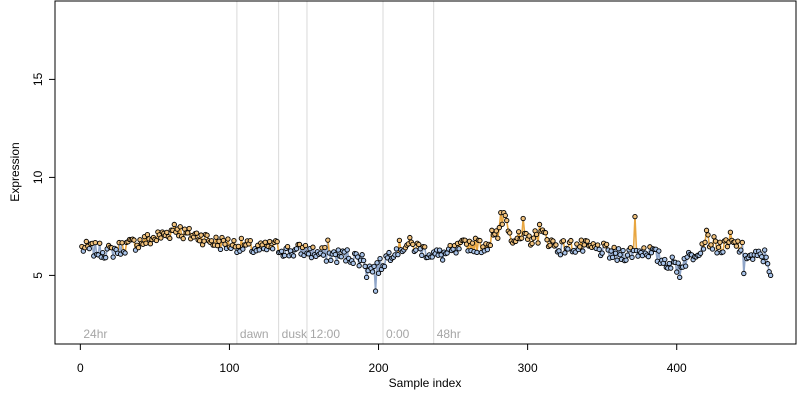  Describe the element at coordinates (15, 171) in the screenshot. I see `y-axis-label: Expression` at that location.